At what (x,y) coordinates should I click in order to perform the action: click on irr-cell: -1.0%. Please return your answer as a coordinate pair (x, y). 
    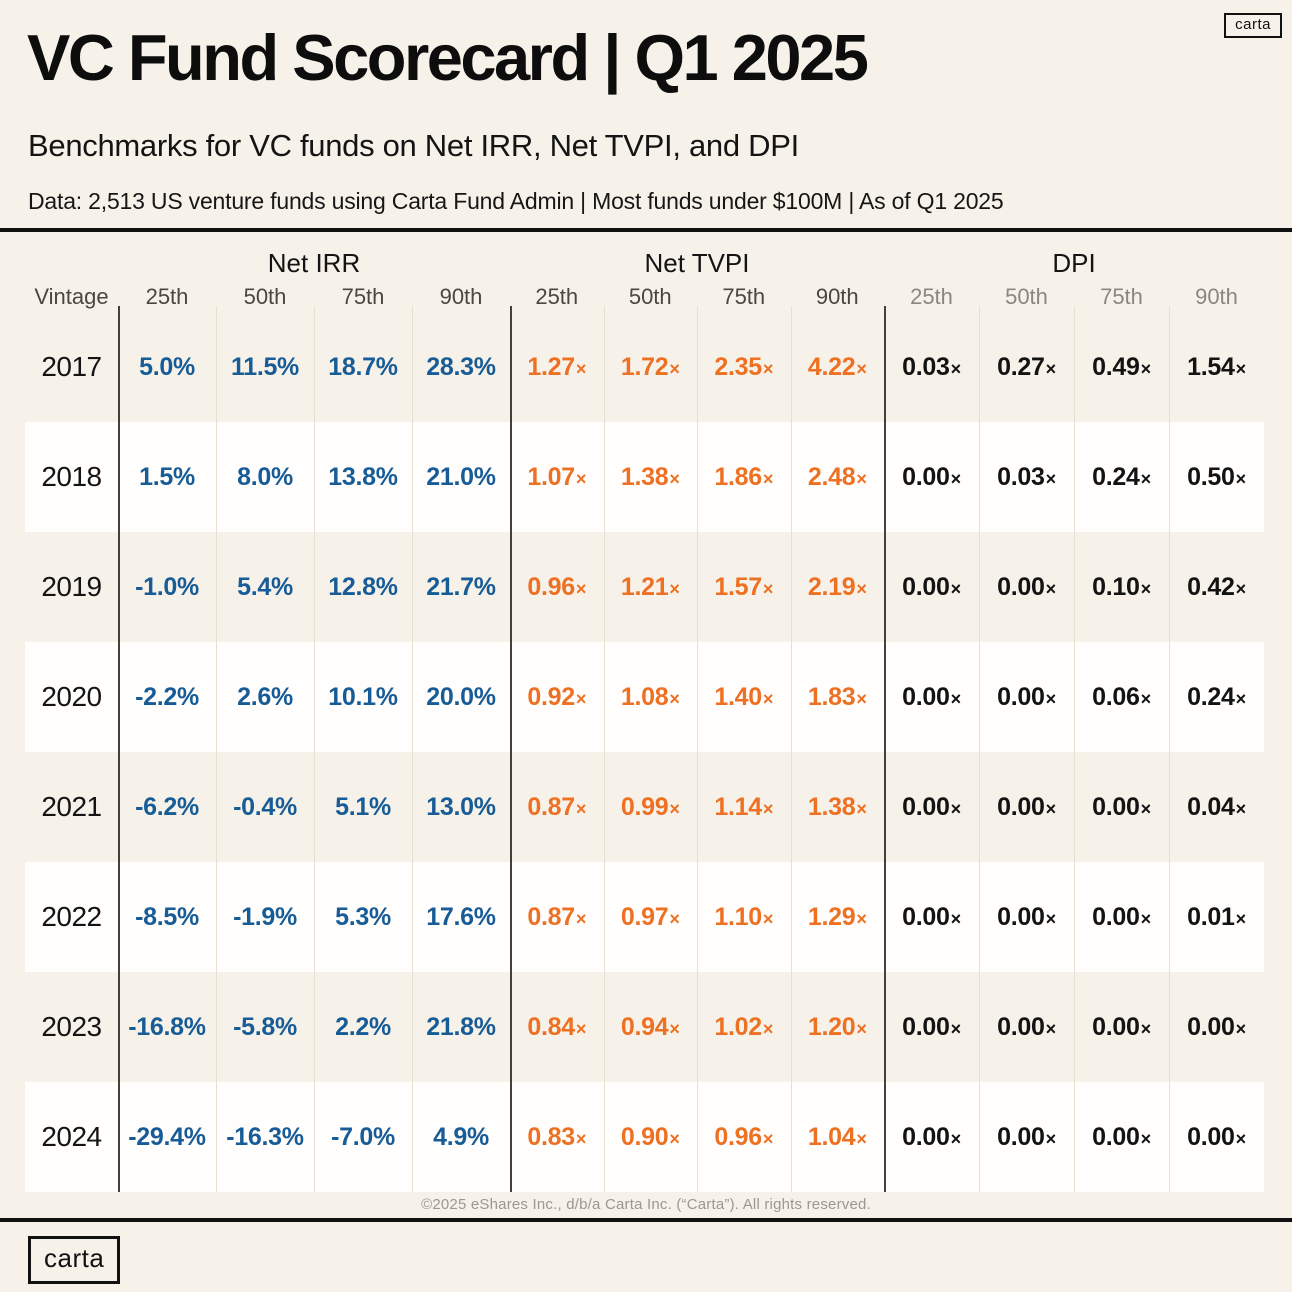
    Looking at the image, I should click on (167, 586).